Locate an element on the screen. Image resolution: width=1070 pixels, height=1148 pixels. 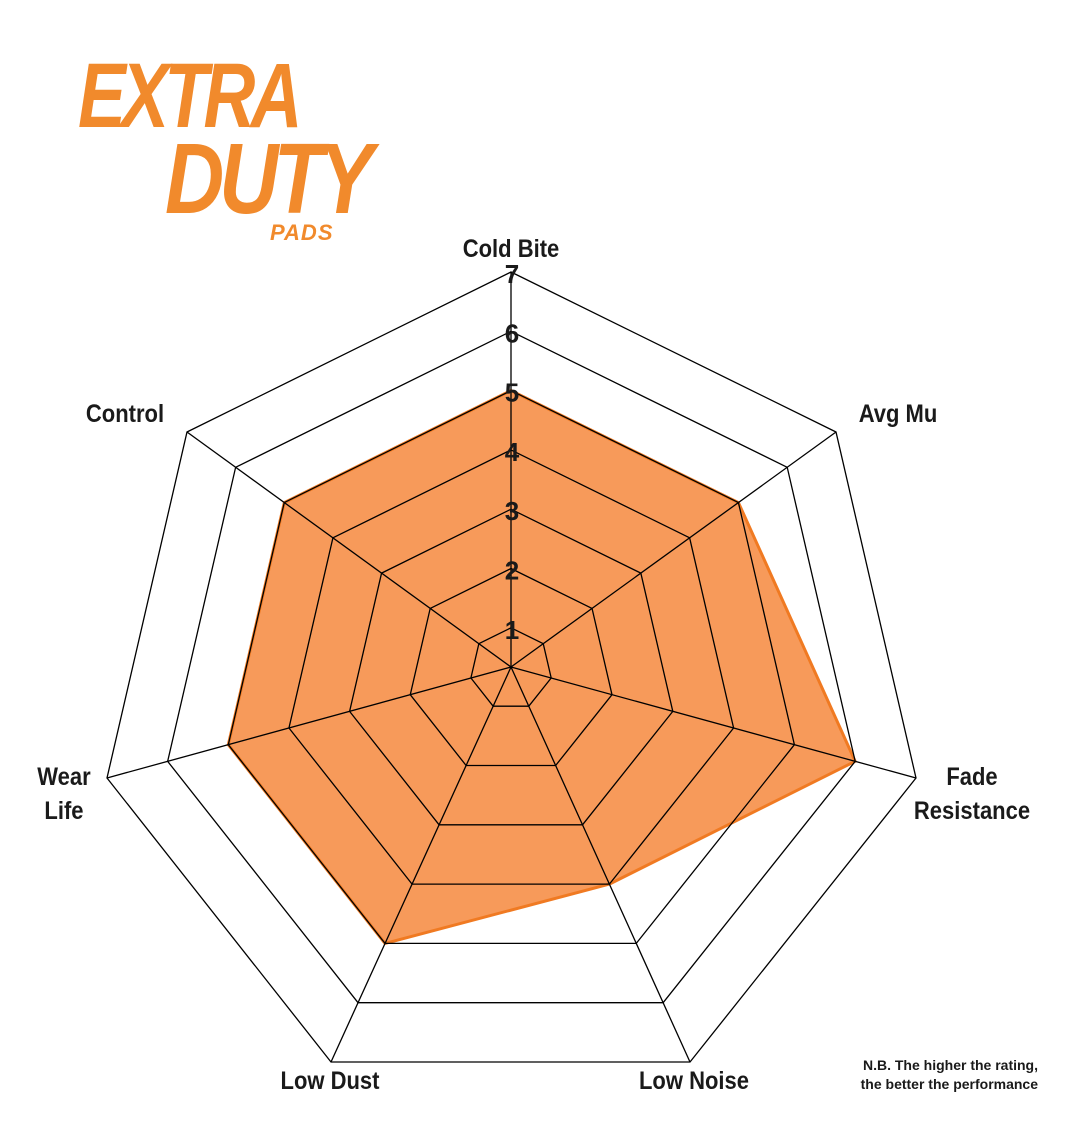
axis-label-wear-life: Wear Life is located at coordinates (64, 794).